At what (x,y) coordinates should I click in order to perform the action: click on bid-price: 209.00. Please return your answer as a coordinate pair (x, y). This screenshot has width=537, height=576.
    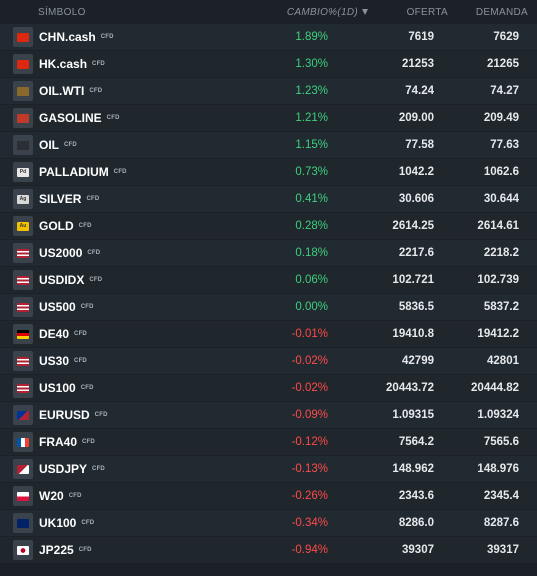
    Looking at the image, I should click on (416, 118).